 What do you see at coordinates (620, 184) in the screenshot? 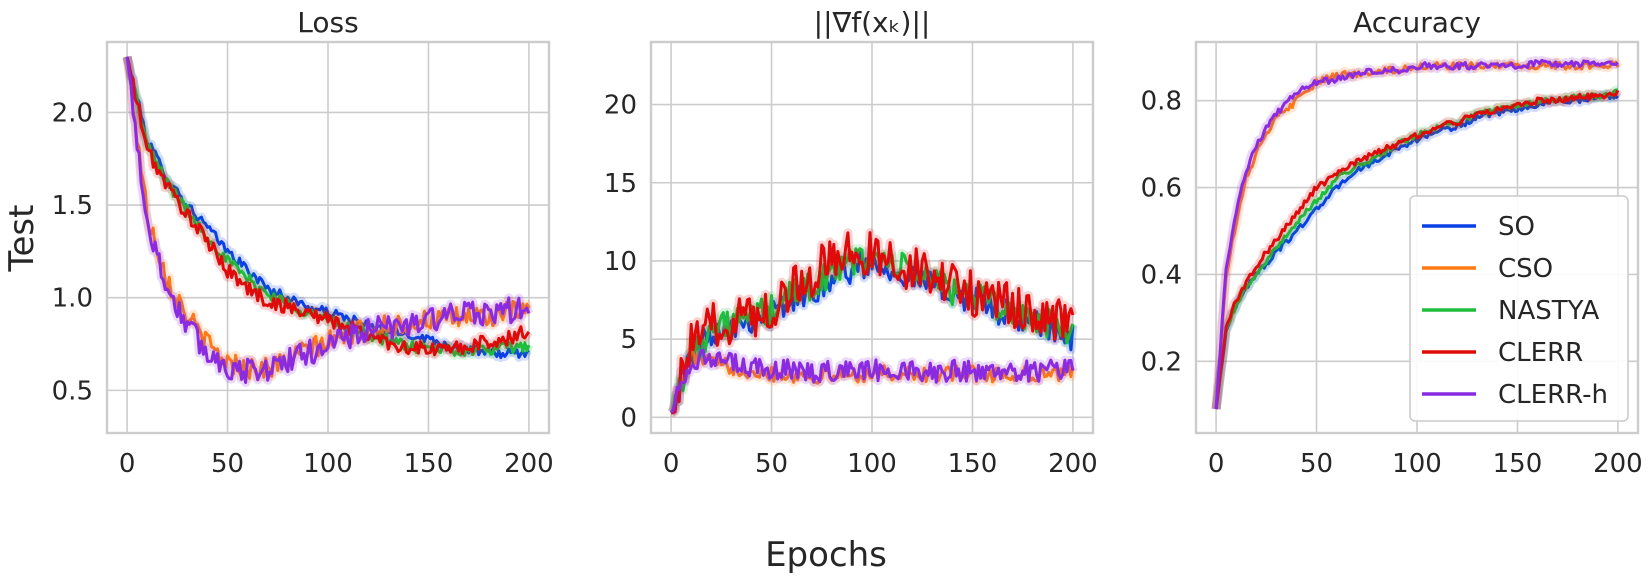
I see `y-tick-label-3: 15` at bounding box center [620, 184].